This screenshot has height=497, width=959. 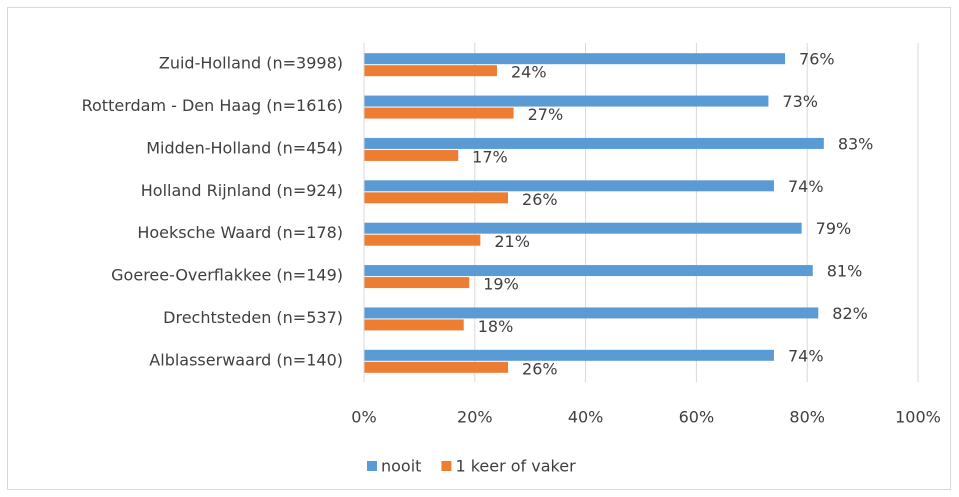 I want to click on legend-label: nooit, so click(x=401, y=466).